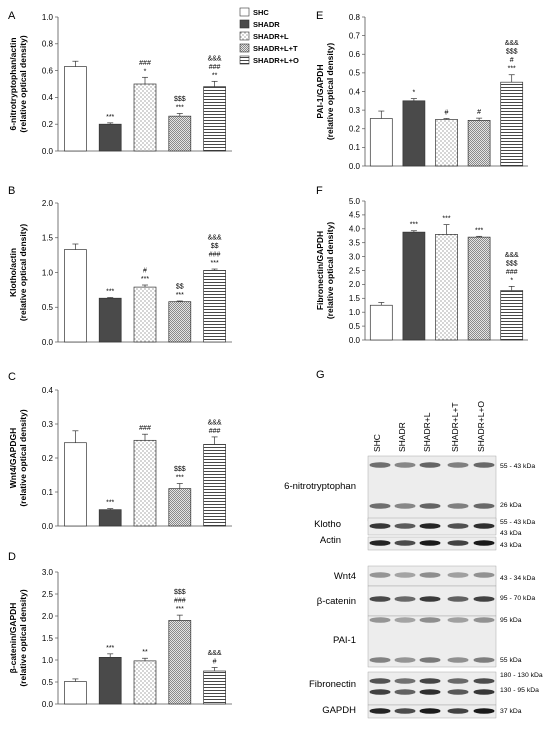 This screenshot has height=736, width=550. Describe the element at coordinates (355, 17) in the screenshot. I see `y-tick-label: 0.8` at that location.